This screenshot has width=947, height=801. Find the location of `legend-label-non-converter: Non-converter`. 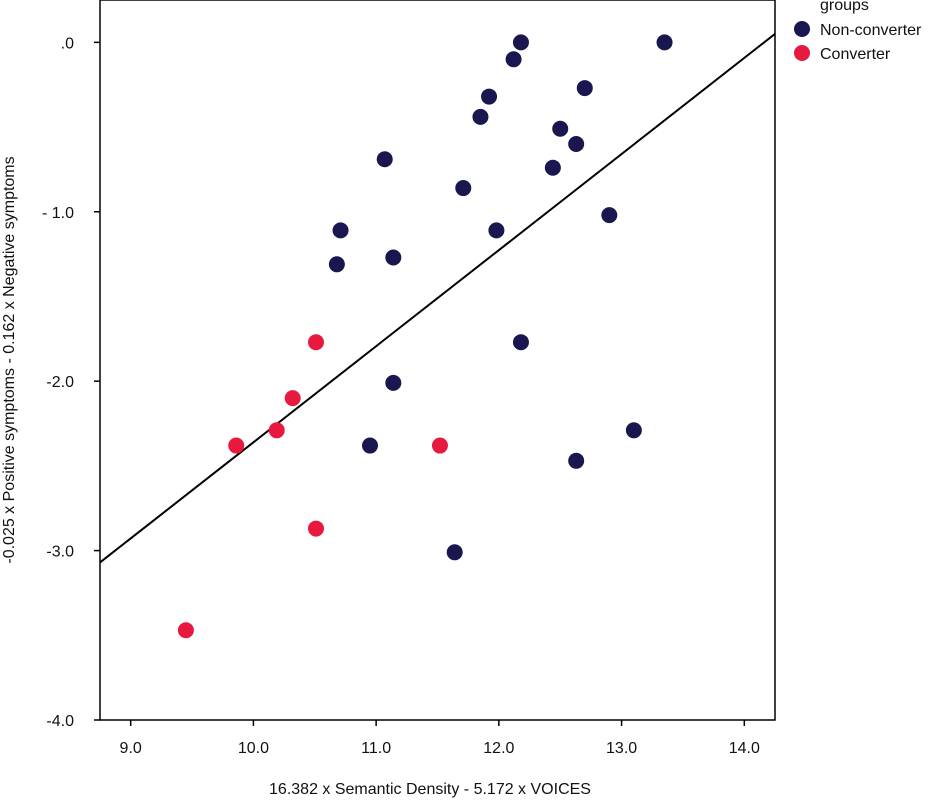

legend-label-non-converter: Non-converter is located at coordinates (871, 30).